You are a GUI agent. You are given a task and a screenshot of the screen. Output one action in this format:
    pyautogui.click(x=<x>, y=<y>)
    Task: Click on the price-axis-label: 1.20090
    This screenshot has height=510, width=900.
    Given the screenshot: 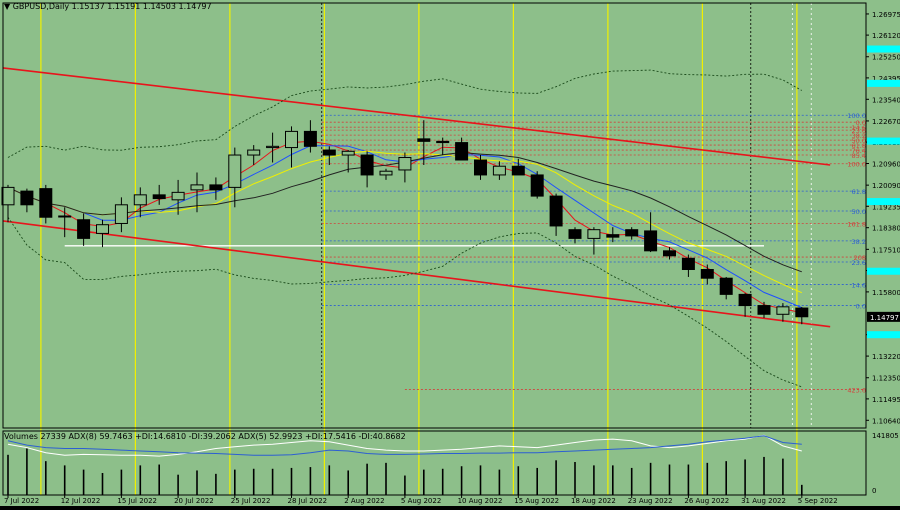 What is the action you would take?
    pyautogui.click(x=886, y=186)
    